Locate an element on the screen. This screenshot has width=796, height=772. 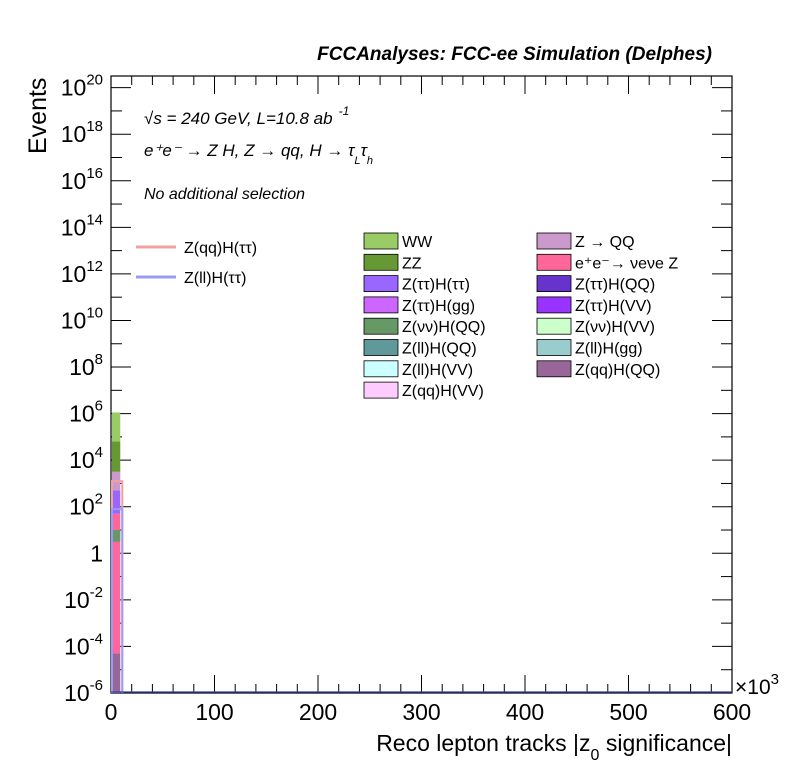
y-axis-label: Events is located at coordinates (38, 116).